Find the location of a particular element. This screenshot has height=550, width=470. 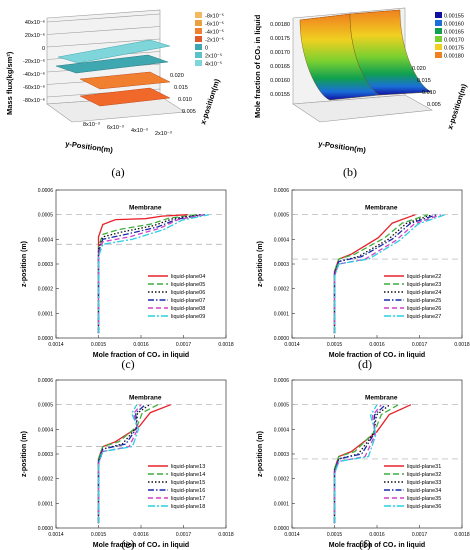

panel-caption: (e) is located at coordinates (127, 543).